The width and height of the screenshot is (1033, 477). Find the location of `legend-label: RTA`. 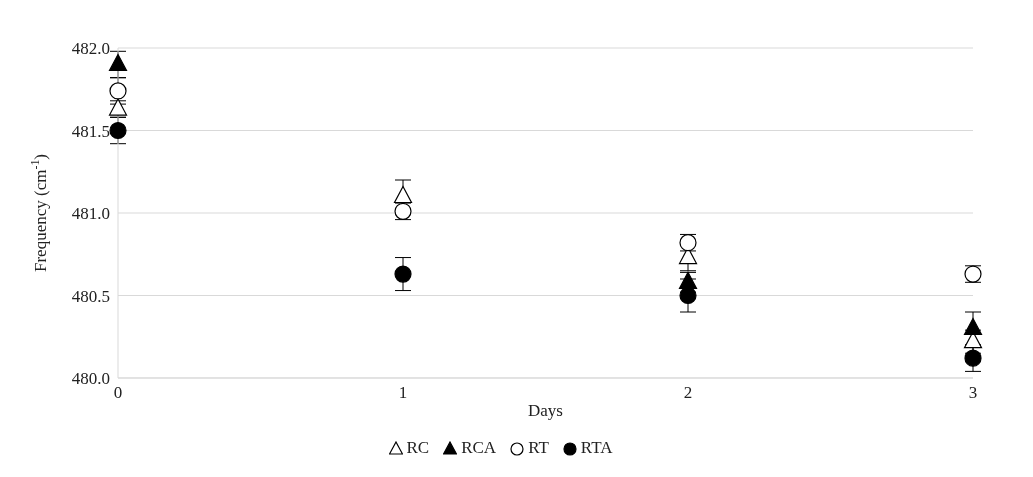

legend-label: RTA is located at coordinates (596, 448).